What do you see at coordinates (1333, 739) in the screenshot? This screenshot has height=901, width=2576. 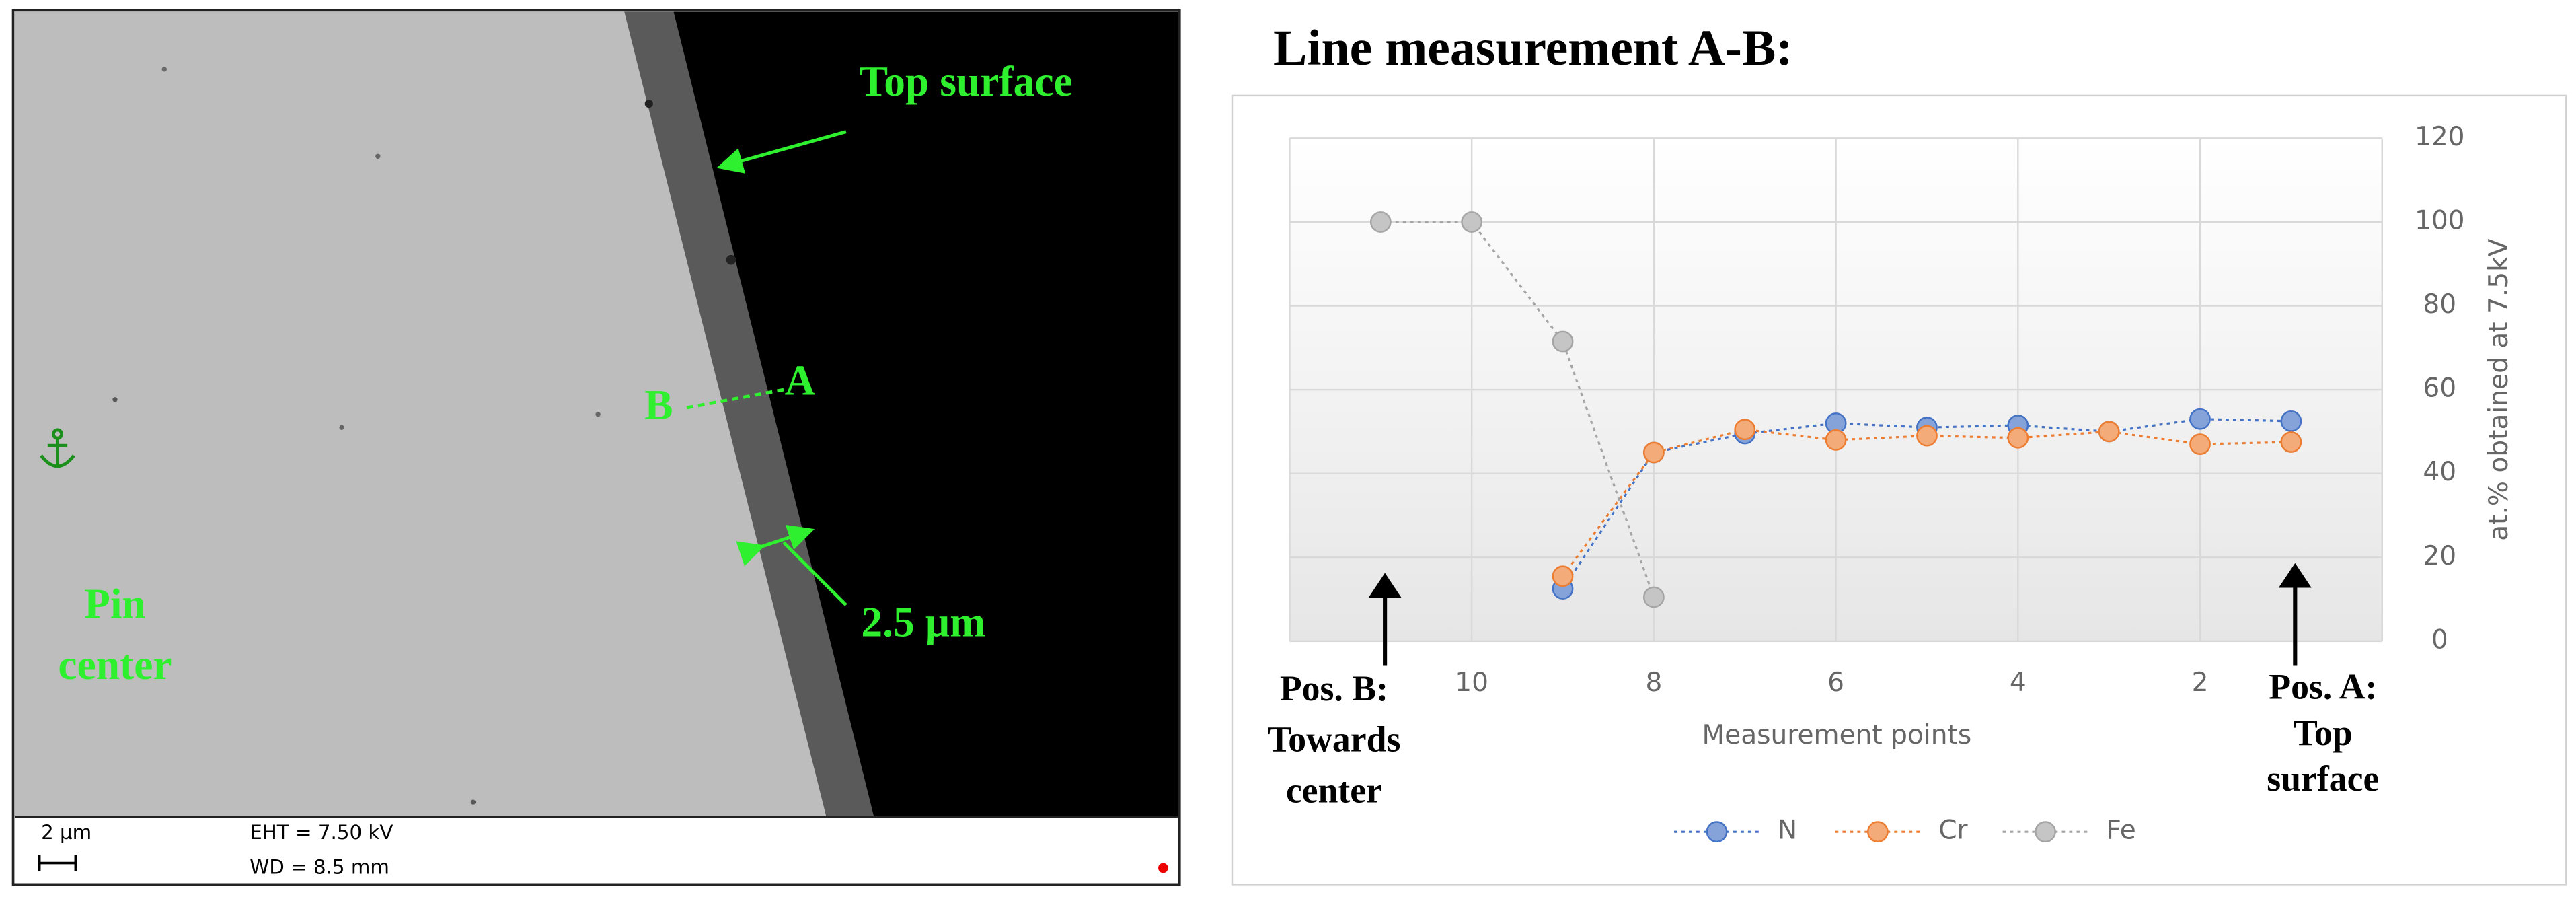 I see `annotation: Towards` at bounding box center [1333, 739].